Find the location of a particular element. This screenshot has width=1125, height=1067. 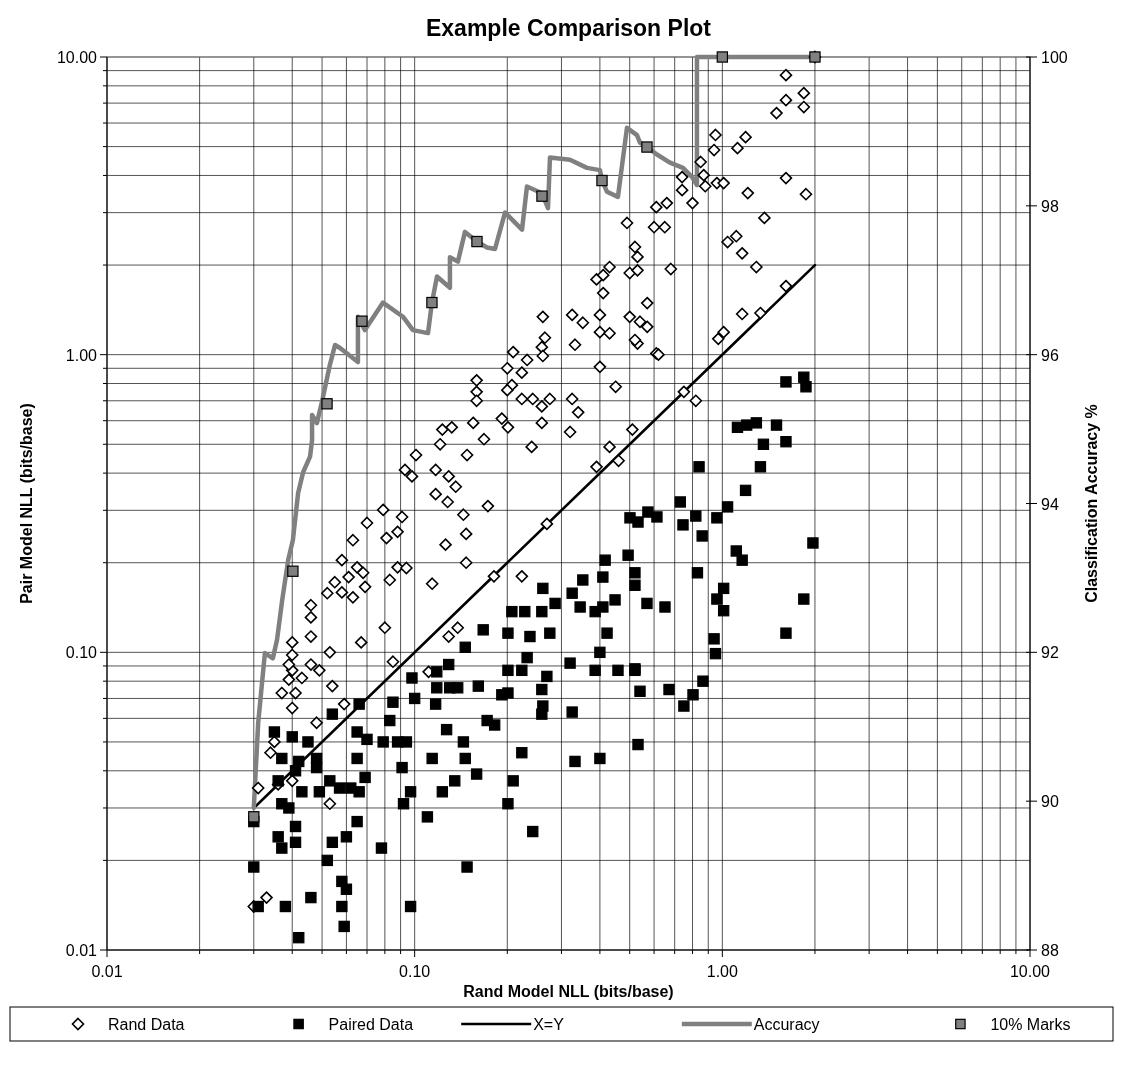

legend-label: 10% Marks is located at coordinates (1030, 1024).